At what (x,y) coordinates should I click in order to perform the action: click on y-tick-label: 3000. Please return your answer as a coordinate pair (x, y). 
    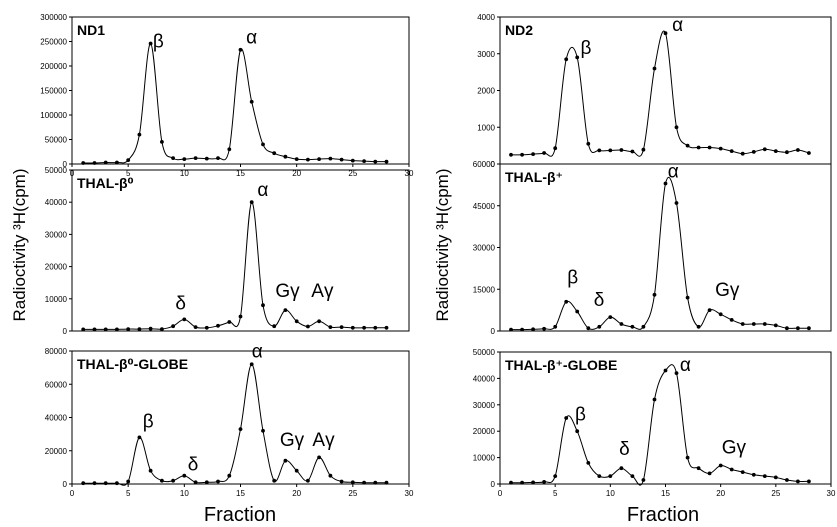
    Looking at the image, I should click on (486, 54).